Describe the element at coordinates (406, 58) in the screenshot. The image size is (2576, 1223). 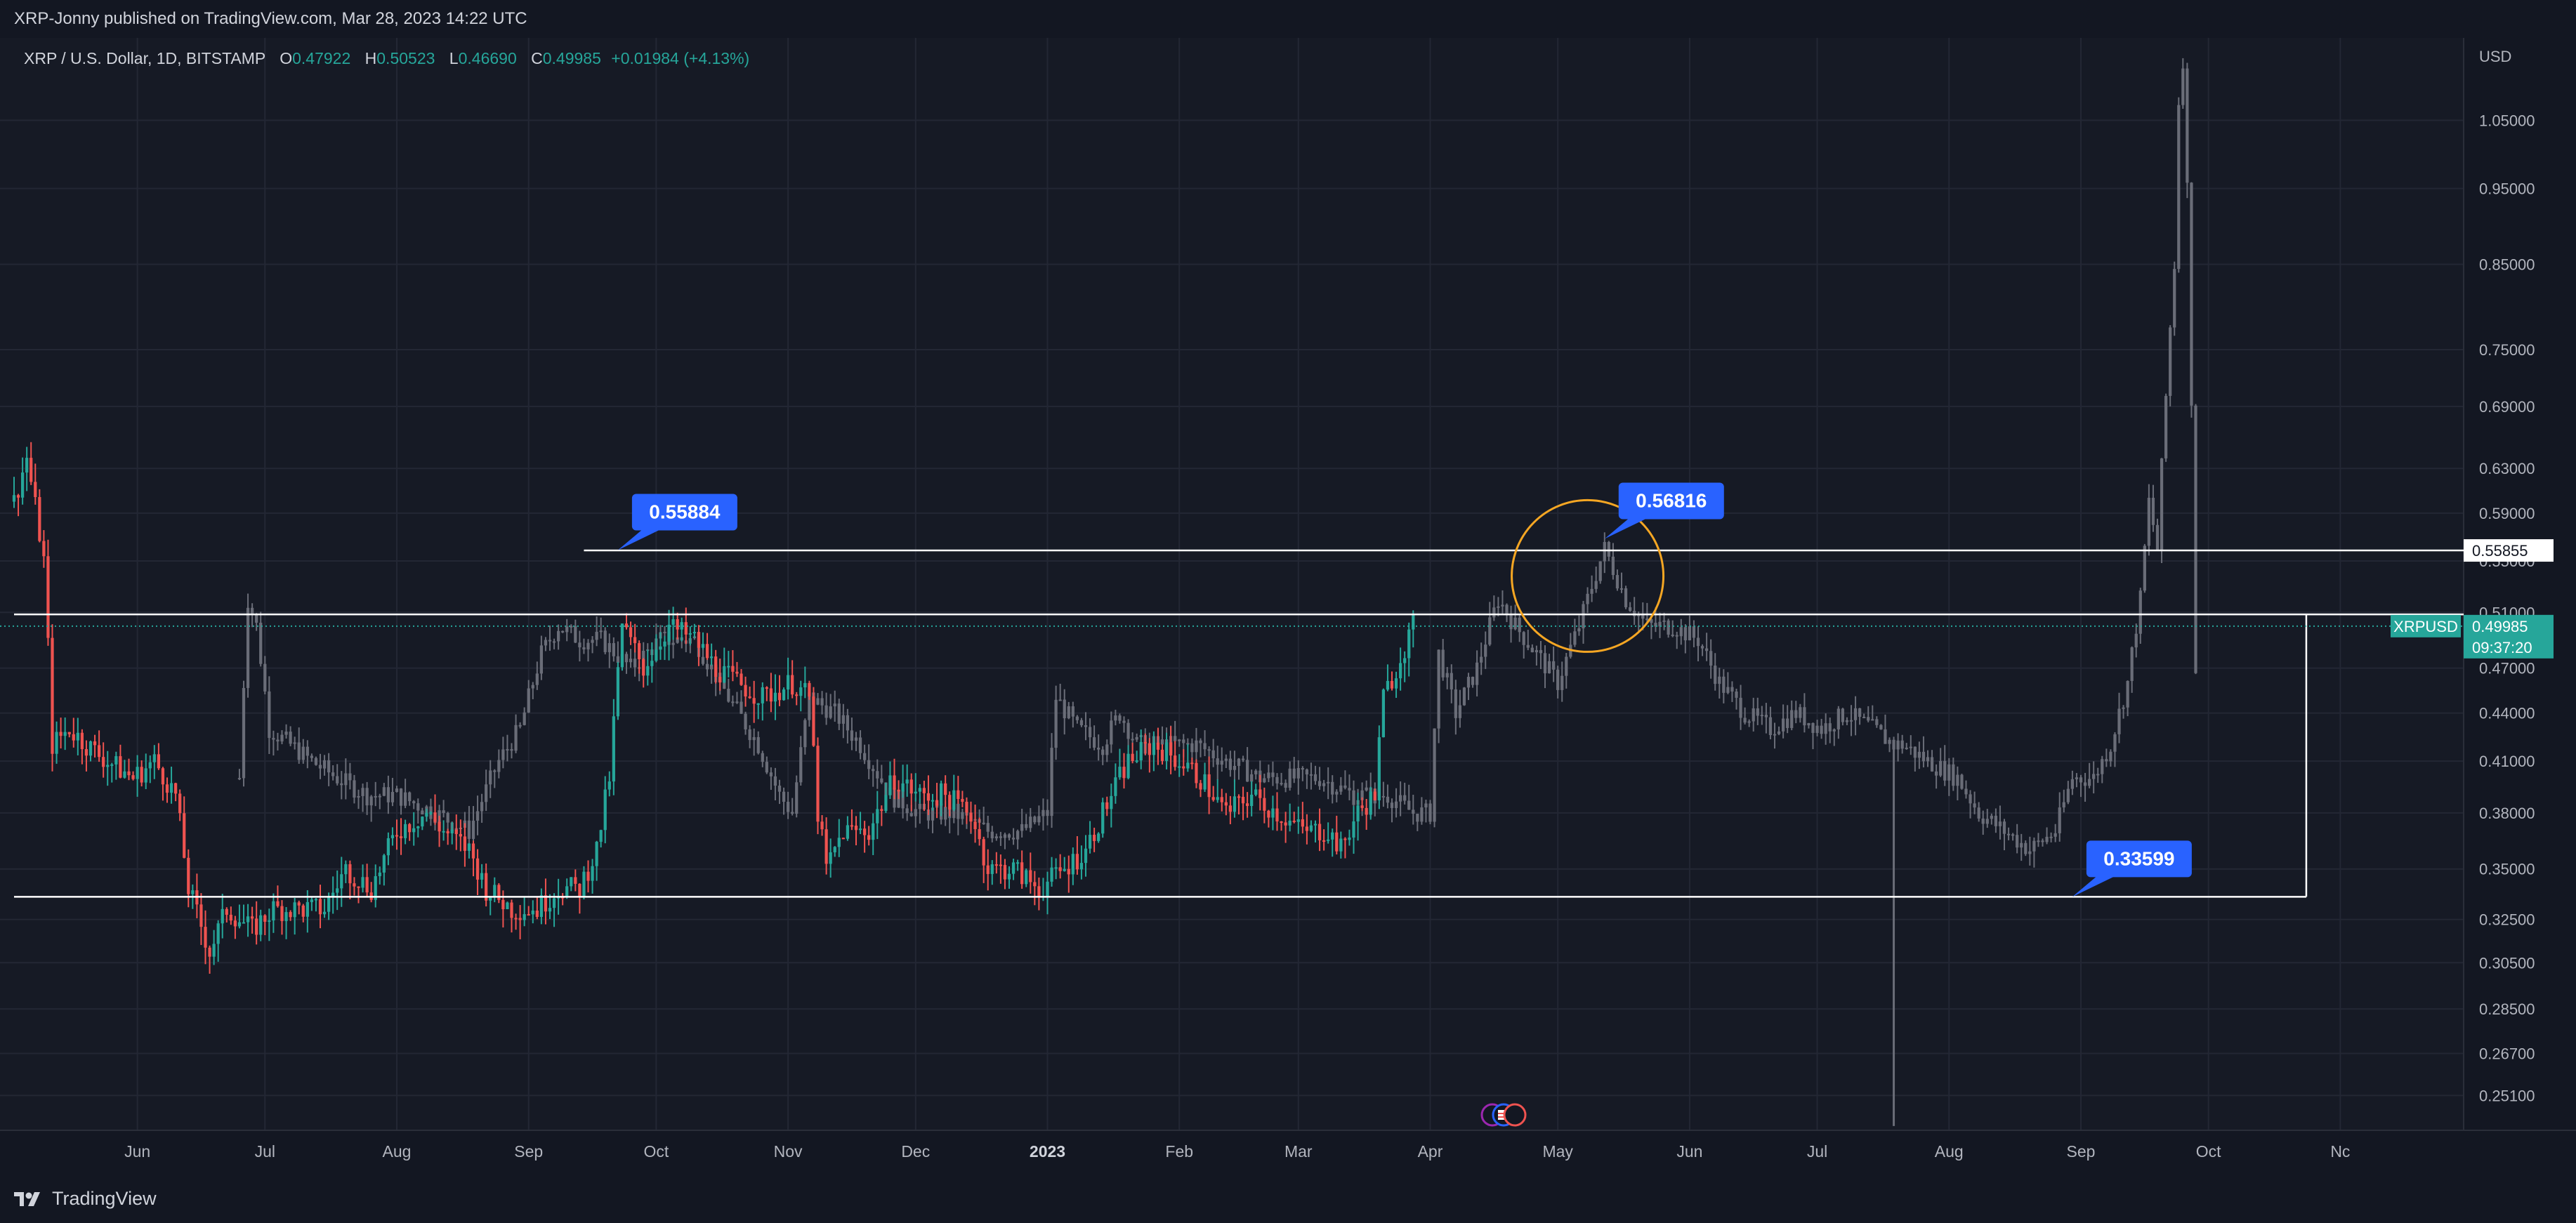
I see `legend-high: 0.50523` at that location.